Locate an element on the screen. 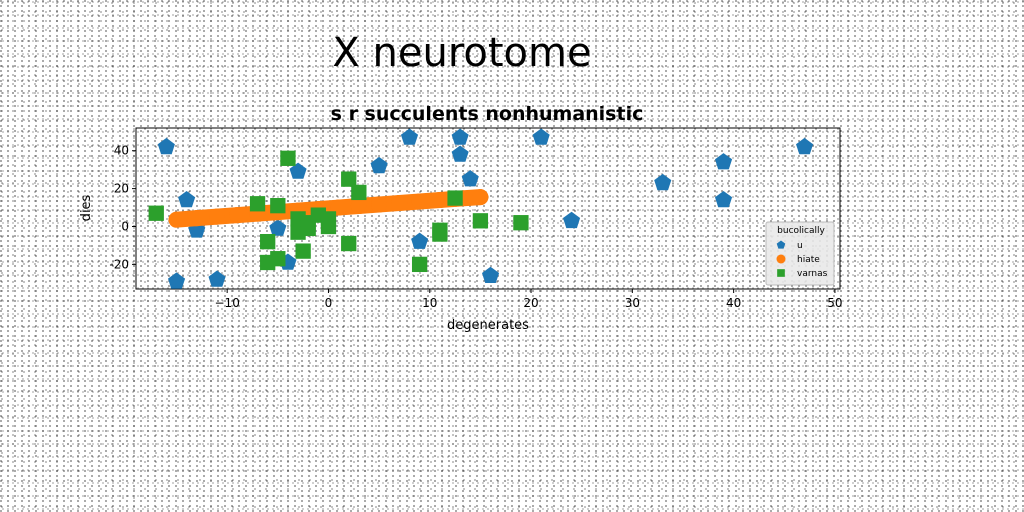 The width and height of the screenshot is (1024, 512). legend-marker-varnas is located at coordinates (781, 273).